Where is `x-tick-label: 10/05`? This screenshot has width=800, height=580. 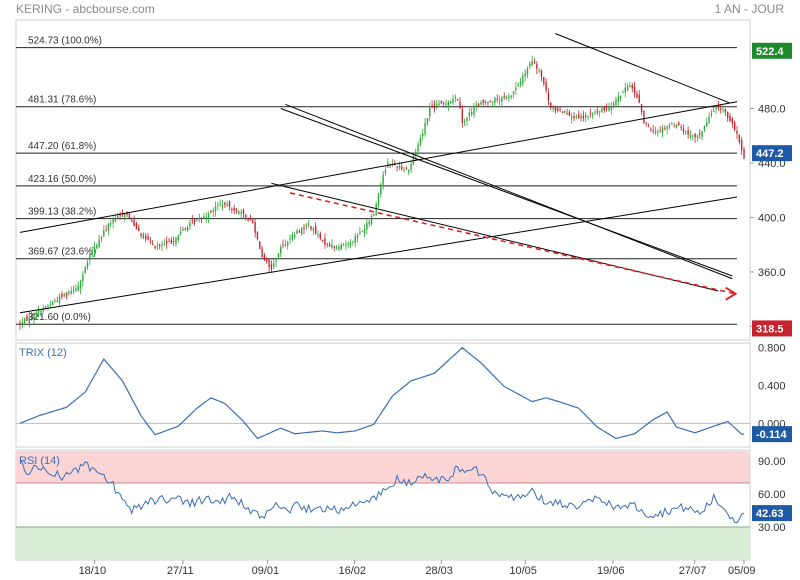 x-tick-label: 10/05 is located at coordinates (523, 571).